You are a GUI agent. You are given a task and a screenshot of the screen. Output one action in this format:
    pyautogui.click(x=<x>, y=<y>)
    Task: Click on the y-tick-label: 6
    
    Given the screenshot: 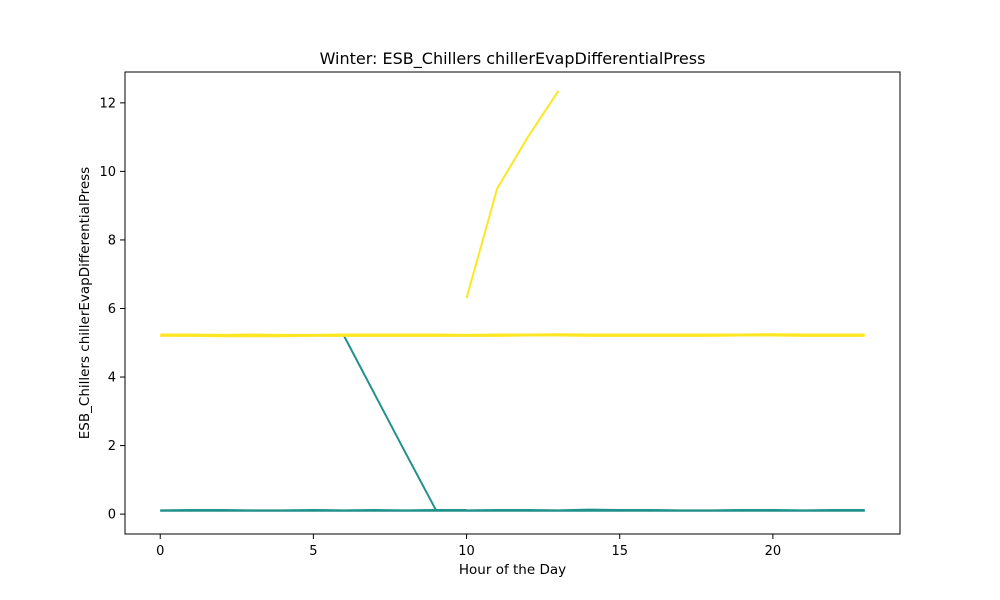 What is the action you would take?
    pyautogui.click(x=112, y=309)
    